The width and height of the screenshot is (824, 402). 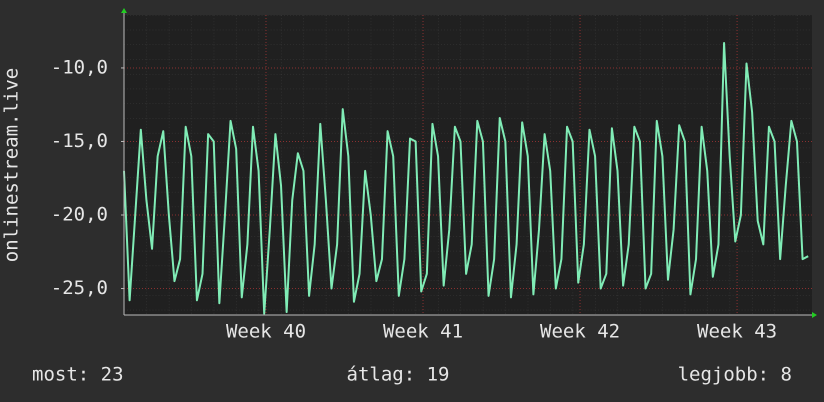 I want to click on y-tick-label: -15,0, so click(x=79, y=141).